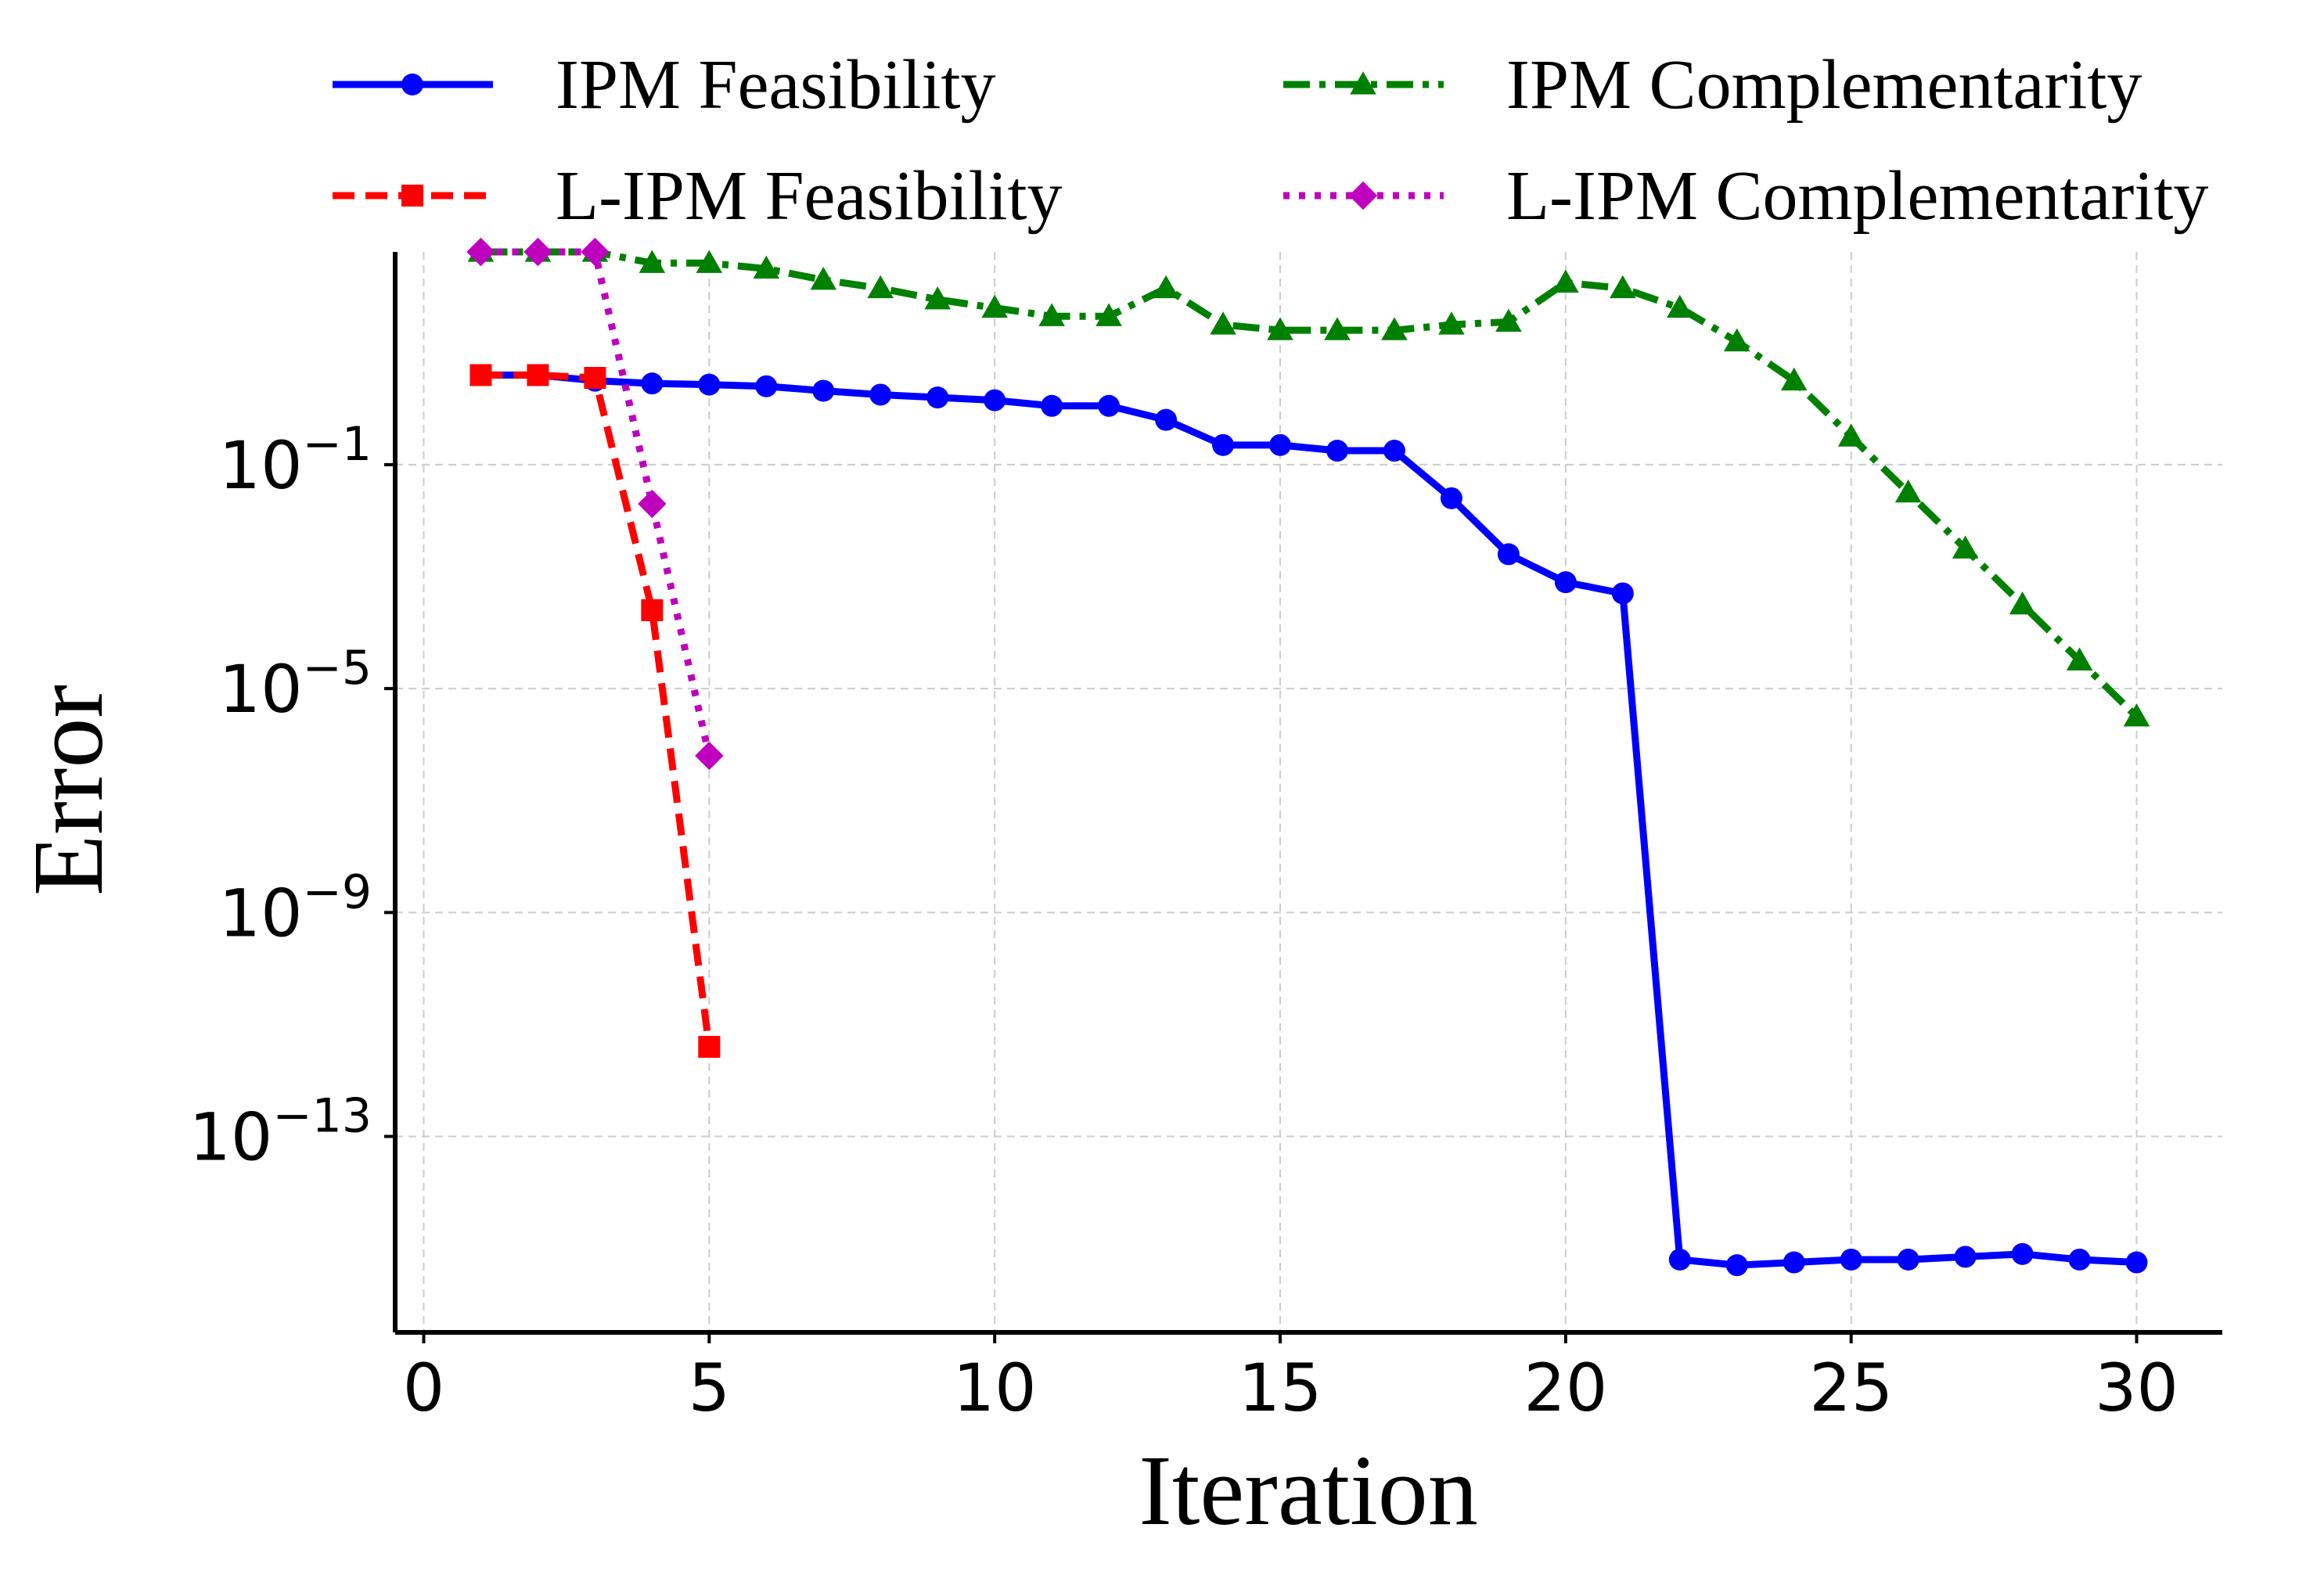 This screenshot has width=2324, height=1571. What do you see at coordinates (1745, 196) in the screenshot?
I see `legend-entry: L-IPM Complementarity` at bounding box center [1745, 196].